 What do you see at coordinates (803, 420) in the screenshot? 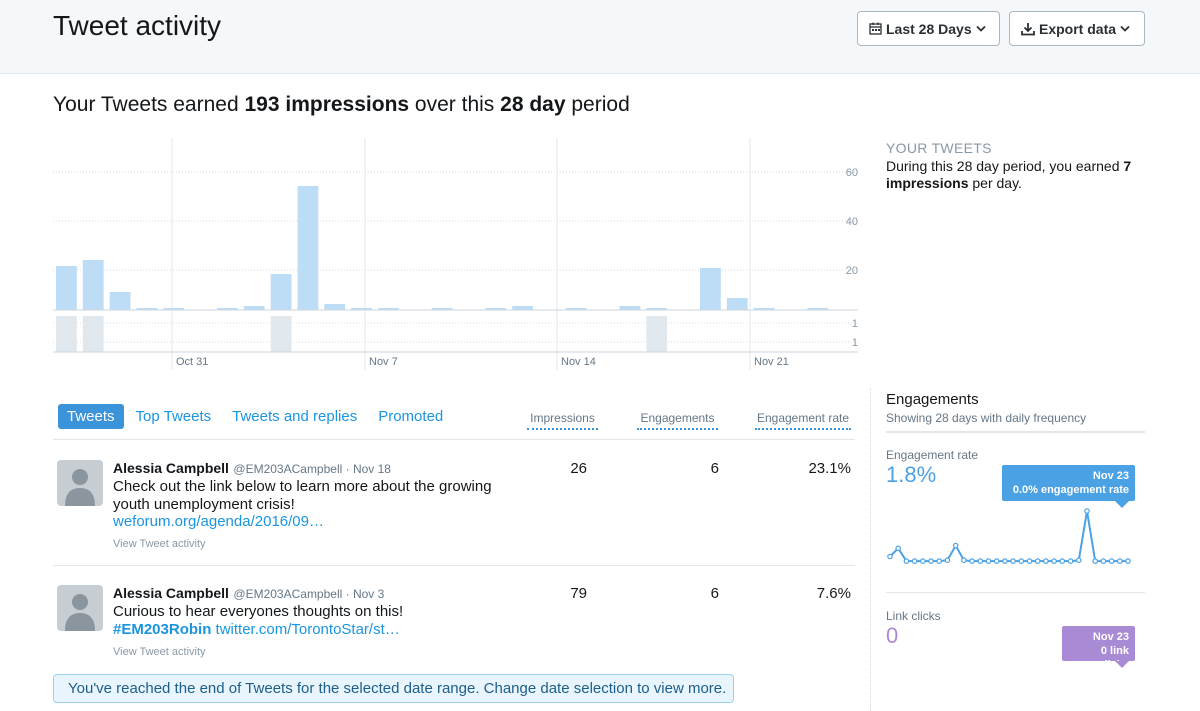
I see `column-engagement-rate: Engagement rate` at bounding box center [803, 420].